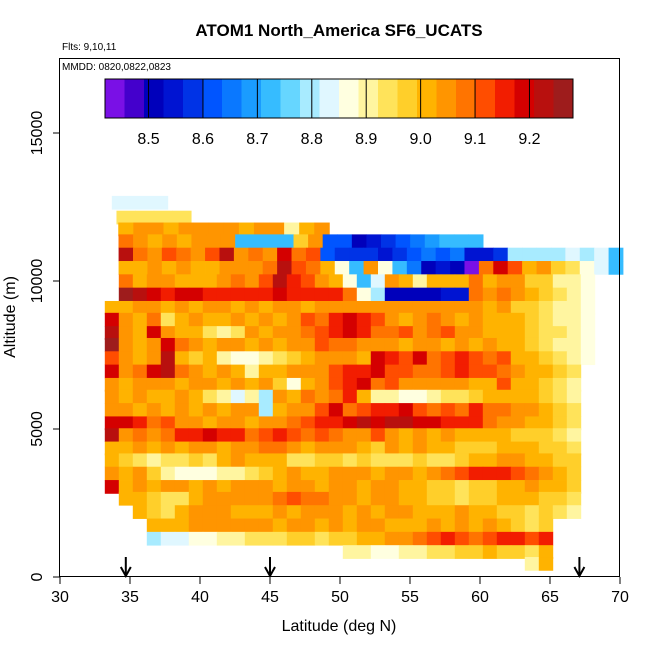 This screenshot has height=650, width=650. Describe the element at coordinates (338, 30) in the screenshot. I see `chart-title: ATOM1 North_America SF6_UCATS` at that location.